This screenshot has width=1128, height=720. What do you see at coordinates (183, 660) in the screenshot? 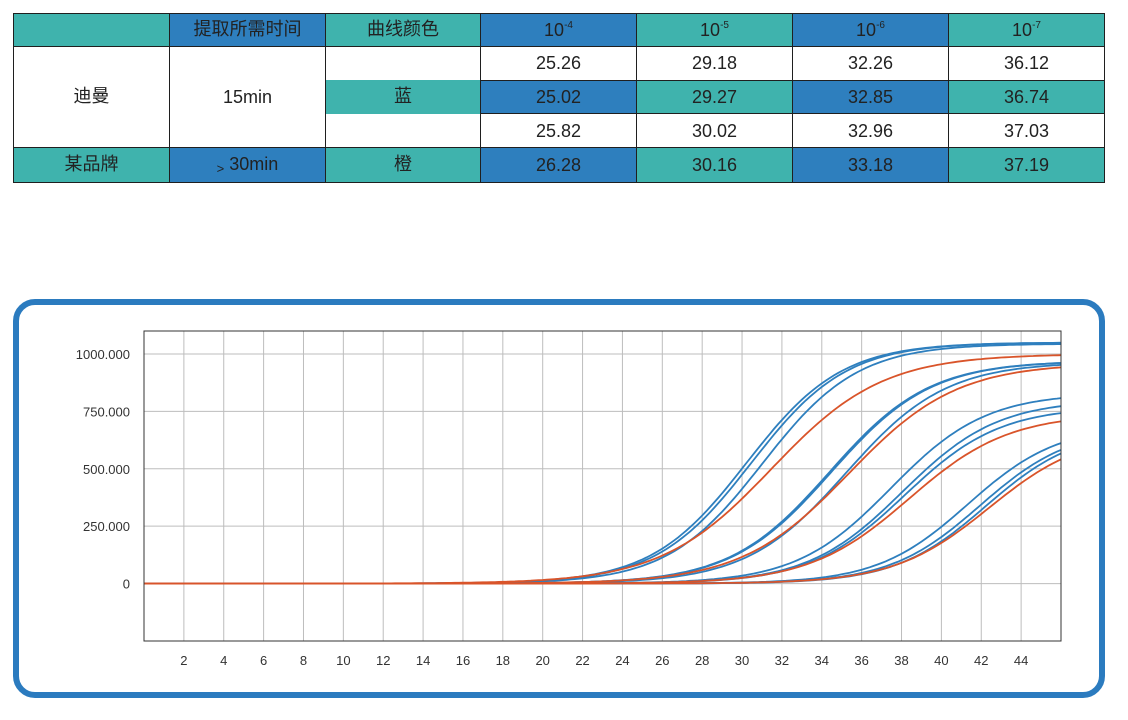
I see `x-tick-label: 2` at bounding box center [183, 660].